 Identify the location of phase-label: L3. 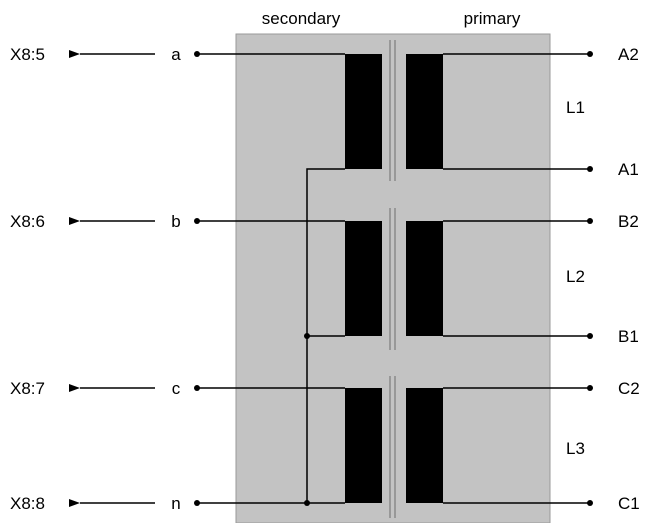
(575, 448).